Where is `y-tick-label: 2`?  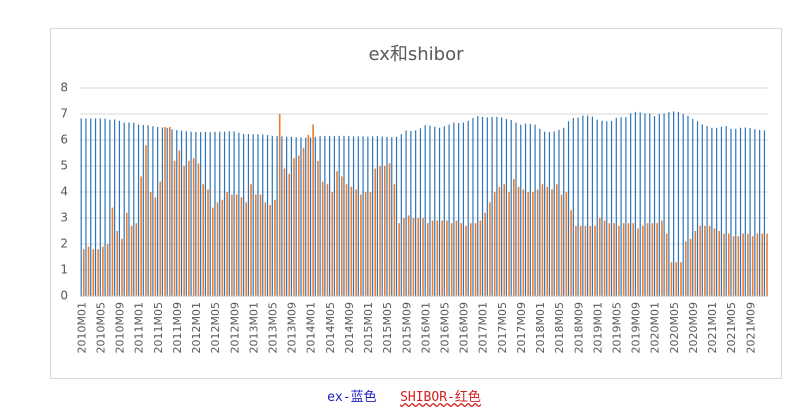 y-tick-label: 2 is located at coordinates (64, 244).